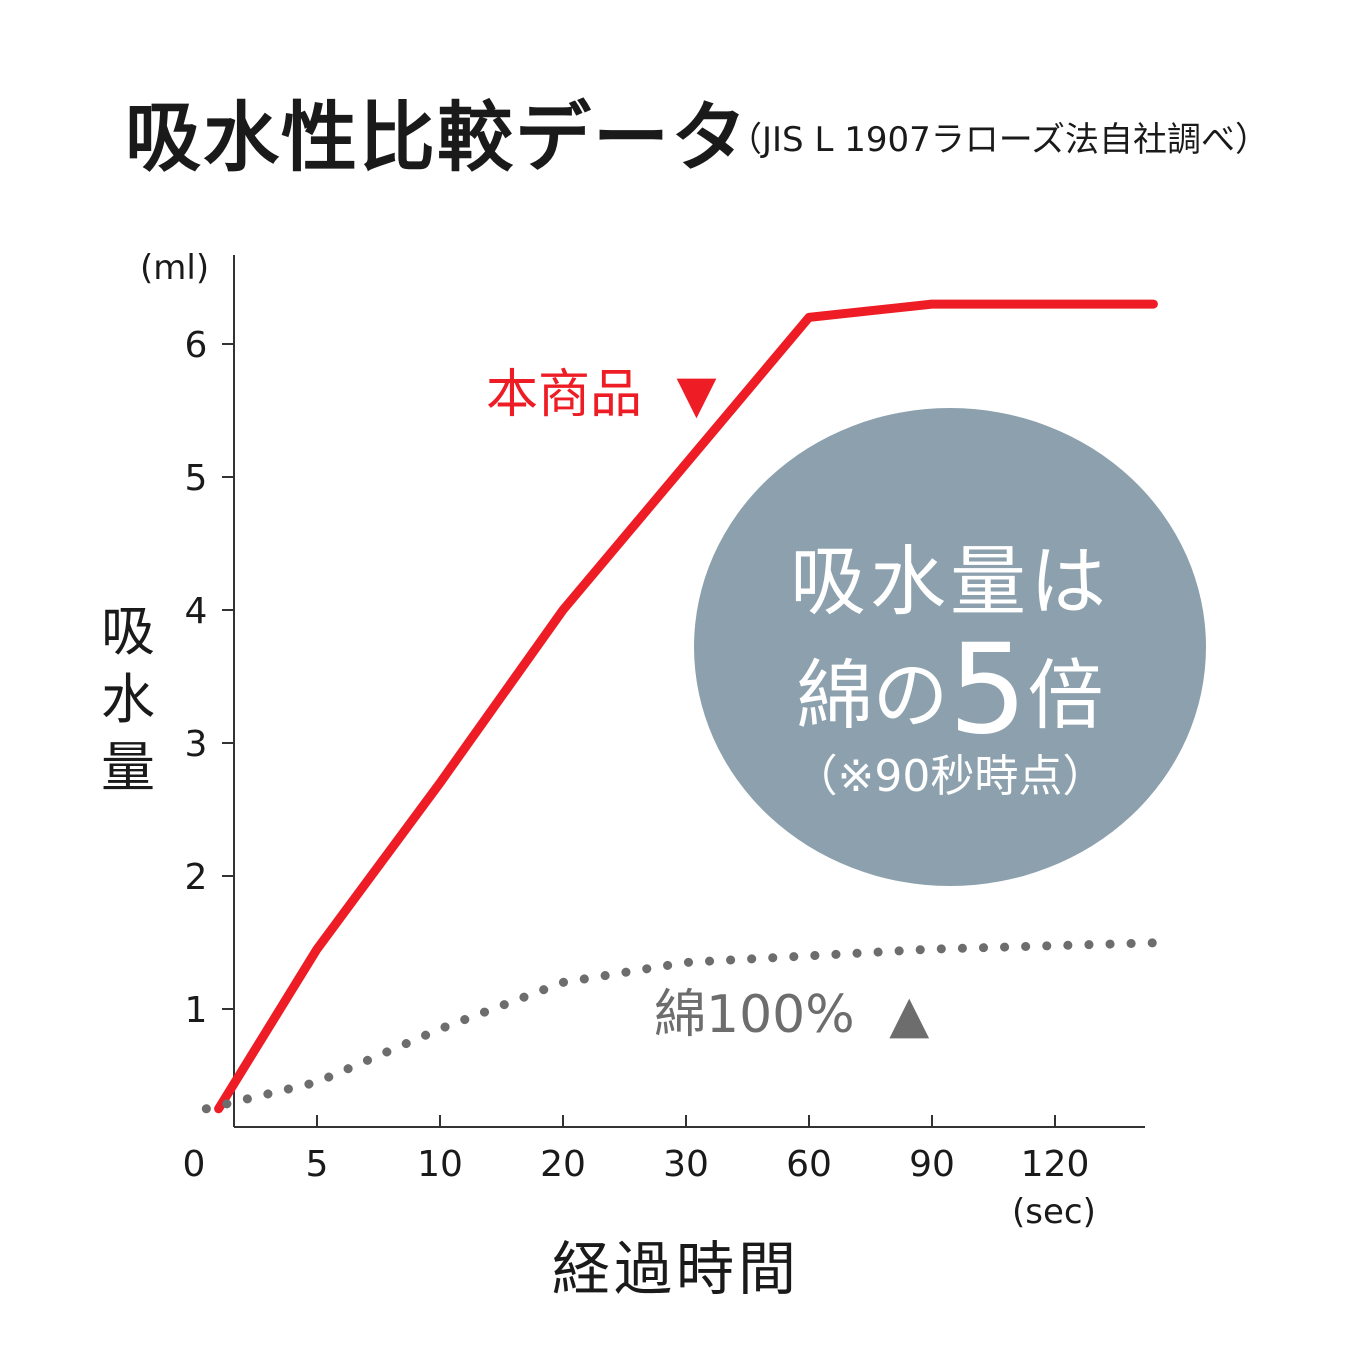  I want to click on badge-line2-post: 倍, so click(1065, 695).